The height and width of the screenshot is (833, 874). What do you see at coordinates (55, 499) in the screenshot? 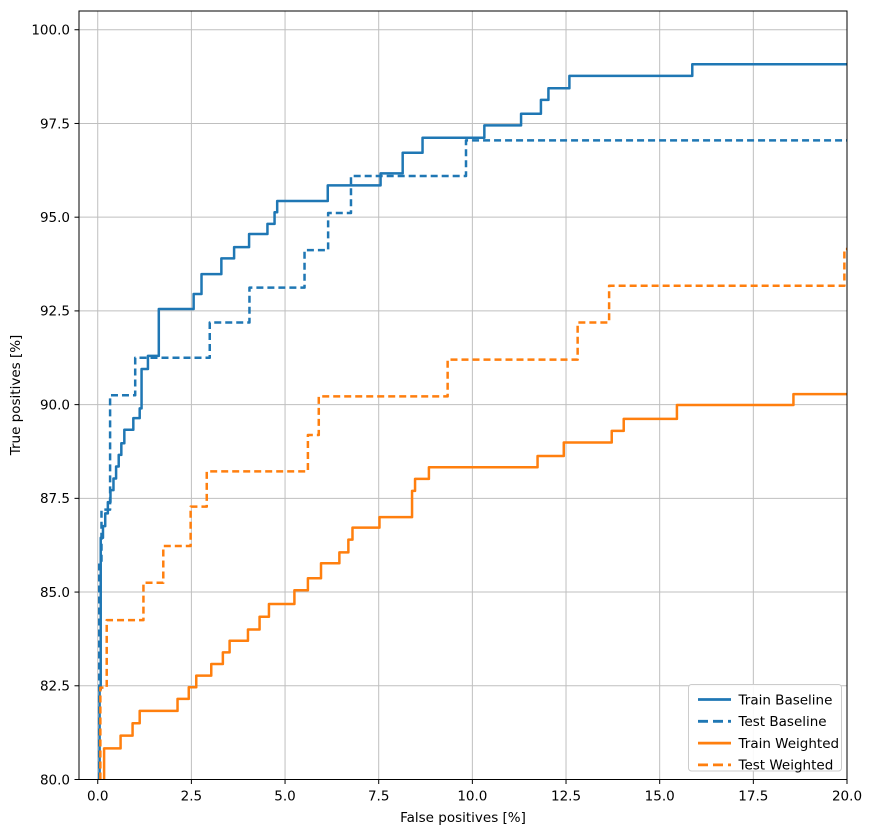
I see `y-tick-label-87.5: 87.5` at bounding box center [55, 499].